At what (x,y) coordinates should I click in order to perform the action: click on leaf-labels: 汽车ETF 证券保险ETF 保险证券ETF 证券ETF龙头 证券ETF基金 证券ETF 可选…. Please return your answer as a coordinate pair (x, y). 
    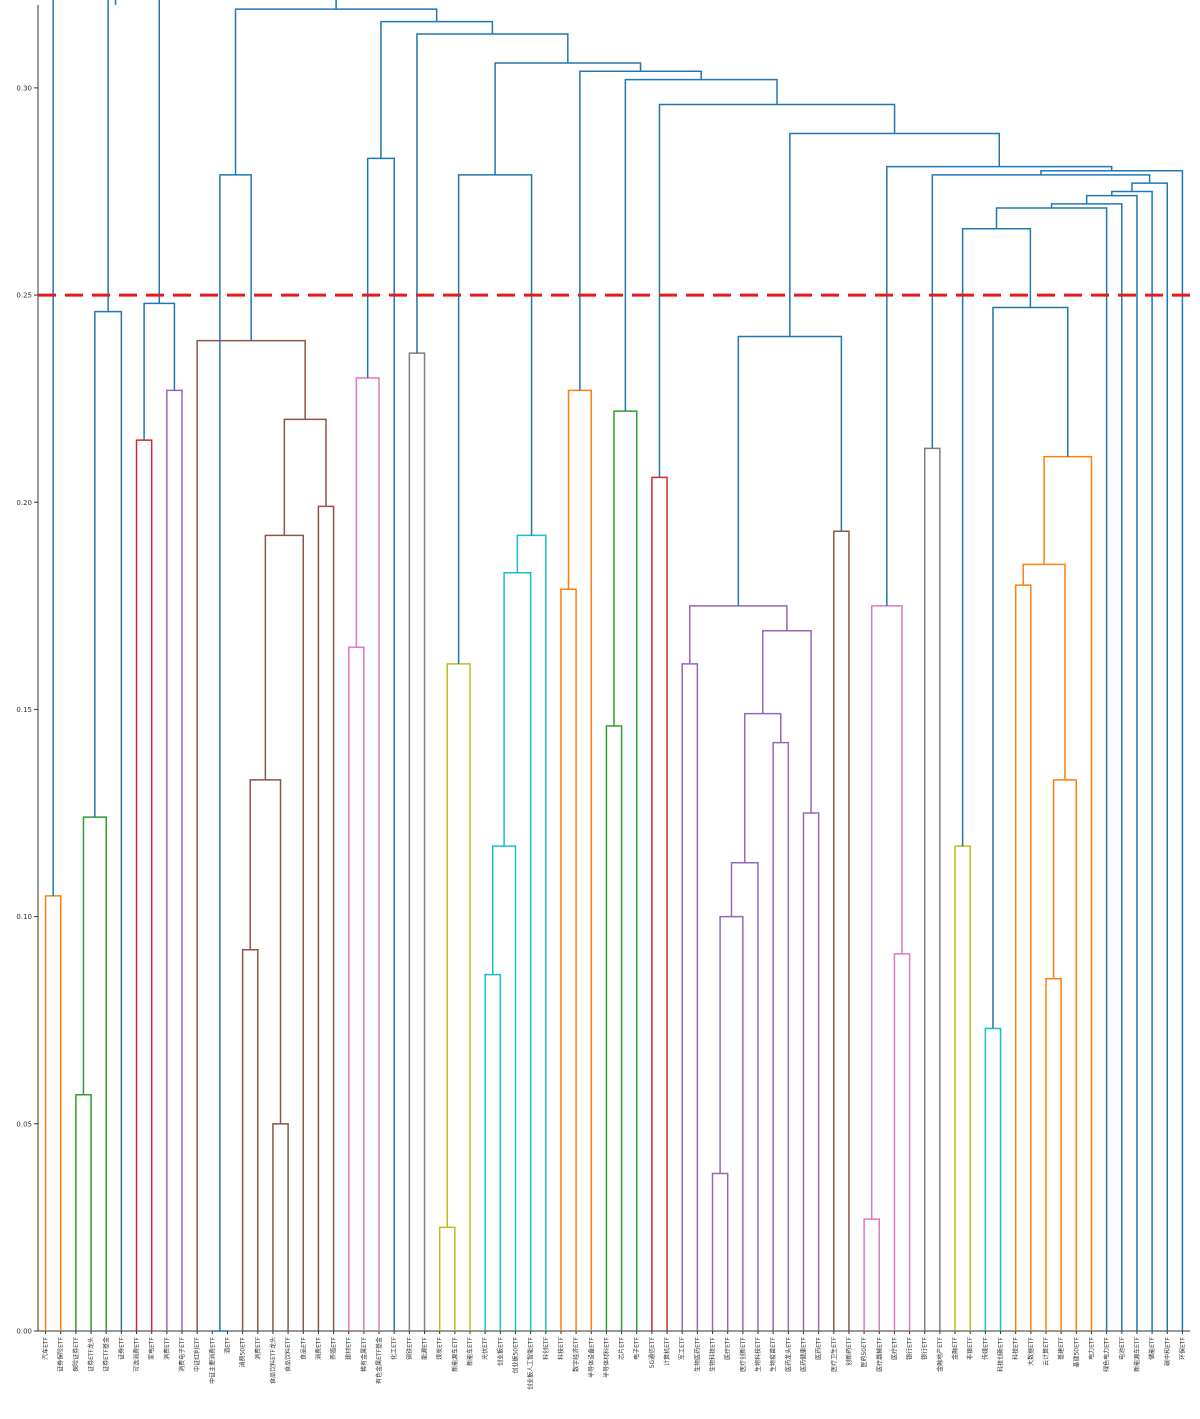
    Looking at the image, I should click on (614, 1360).